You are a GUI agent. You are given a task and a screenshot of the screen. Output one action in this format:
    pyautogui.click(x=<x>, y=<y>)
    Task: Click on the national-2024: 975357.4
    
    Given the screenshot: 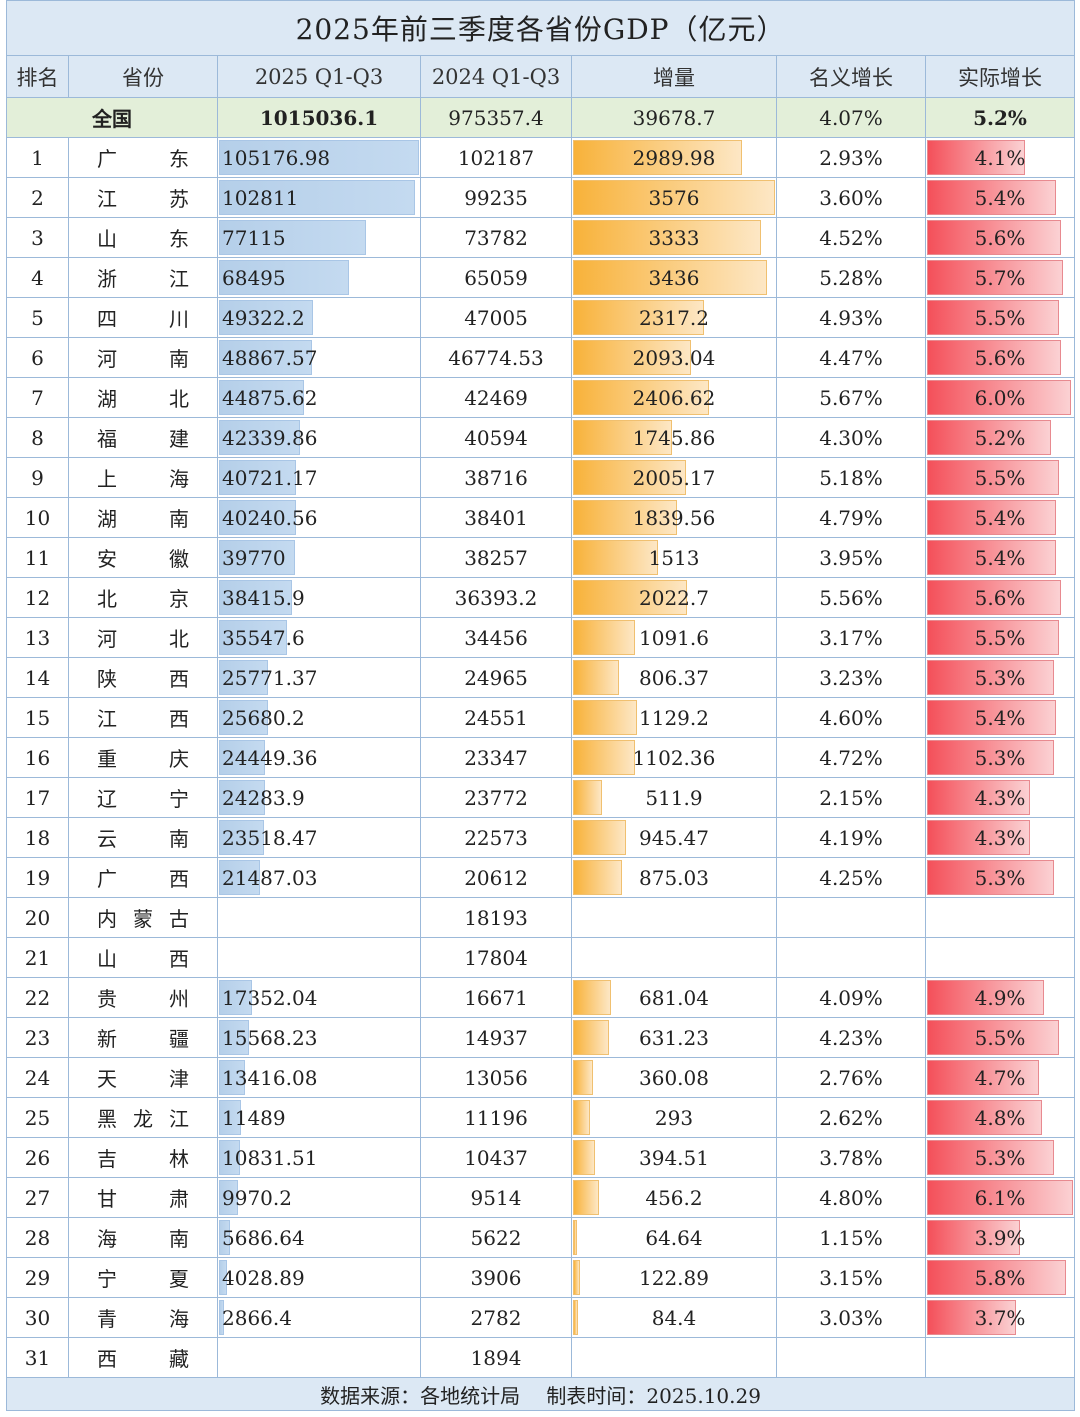 What is the action you would take?
    pyautogui.click(x=496, y=117)
    